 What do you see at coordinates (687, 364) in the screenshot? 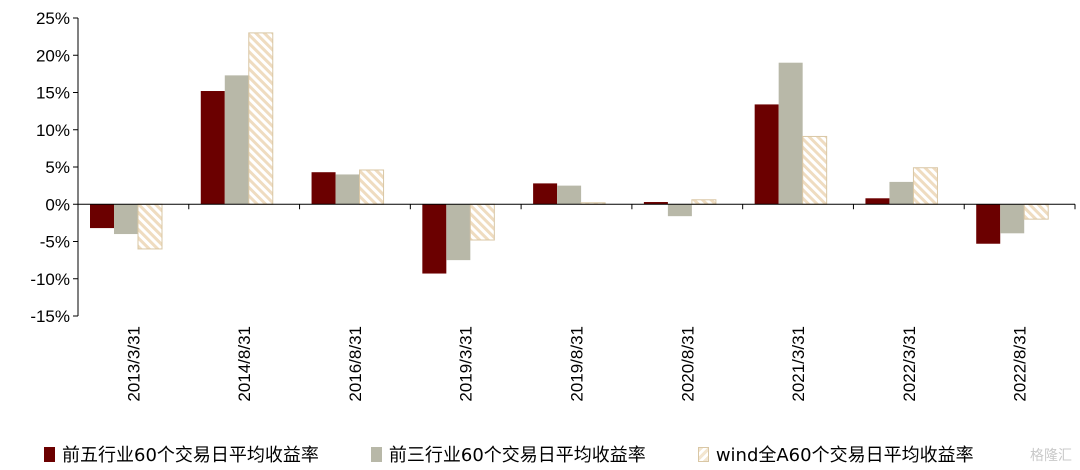
I see `x-tick-label: 2020/8/31` at bounding box center [687, 364].